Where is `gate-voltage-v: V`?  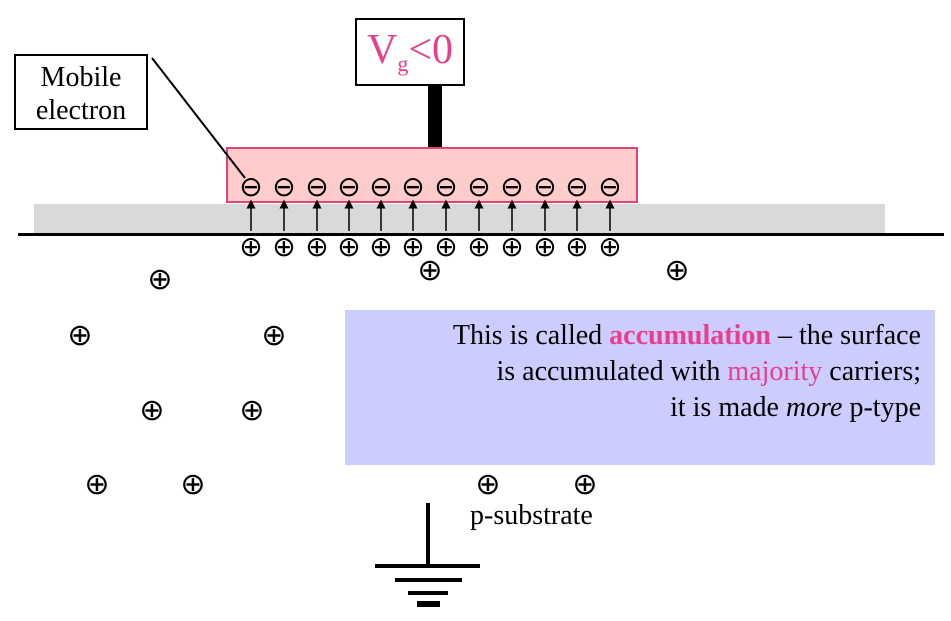 gate-voltage-v: V is located at coordinates (382, 50).